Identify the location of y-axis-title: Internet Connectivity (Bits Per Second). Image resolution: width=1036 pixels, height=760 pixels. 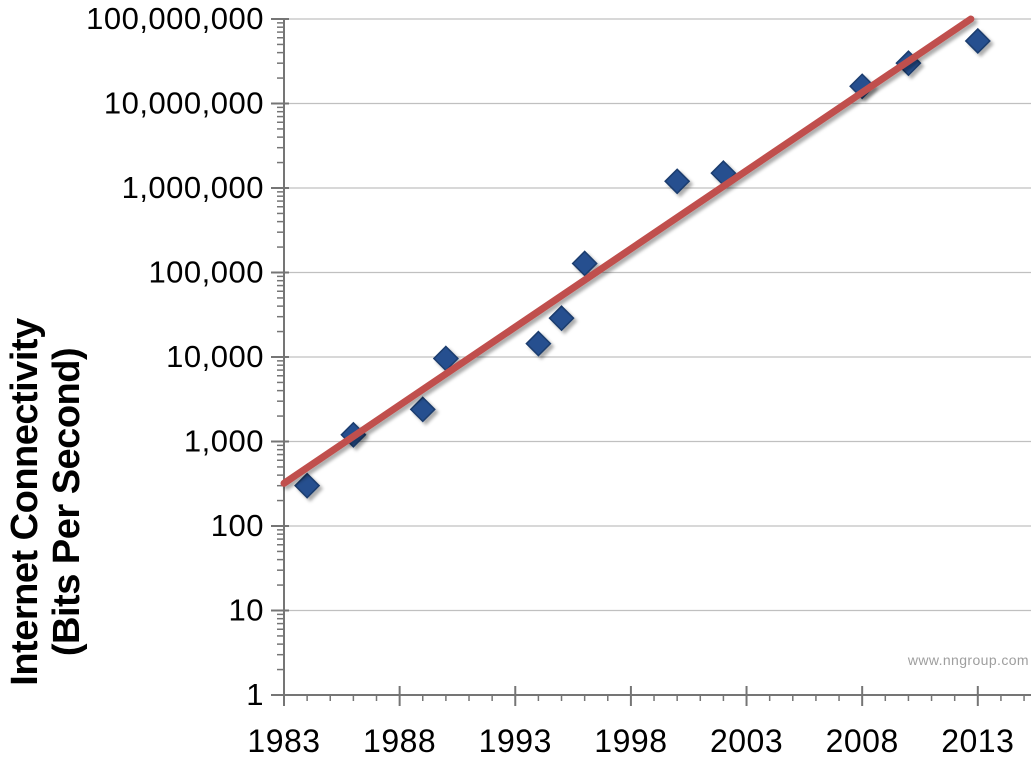
(46, 502).